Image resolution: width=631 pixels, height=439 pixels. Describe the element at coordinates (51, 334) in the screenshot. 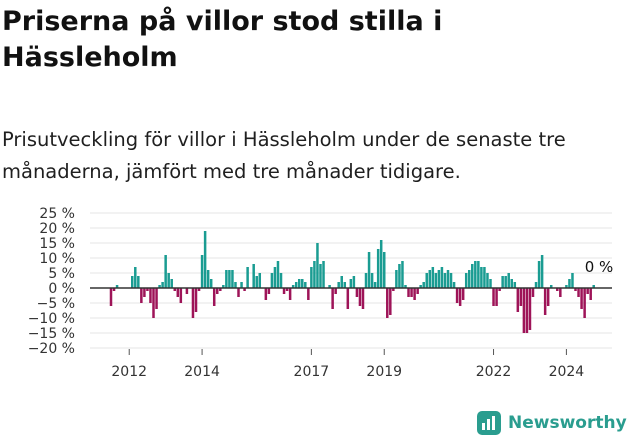

I see `y-tick-label: −15 %` at that location.